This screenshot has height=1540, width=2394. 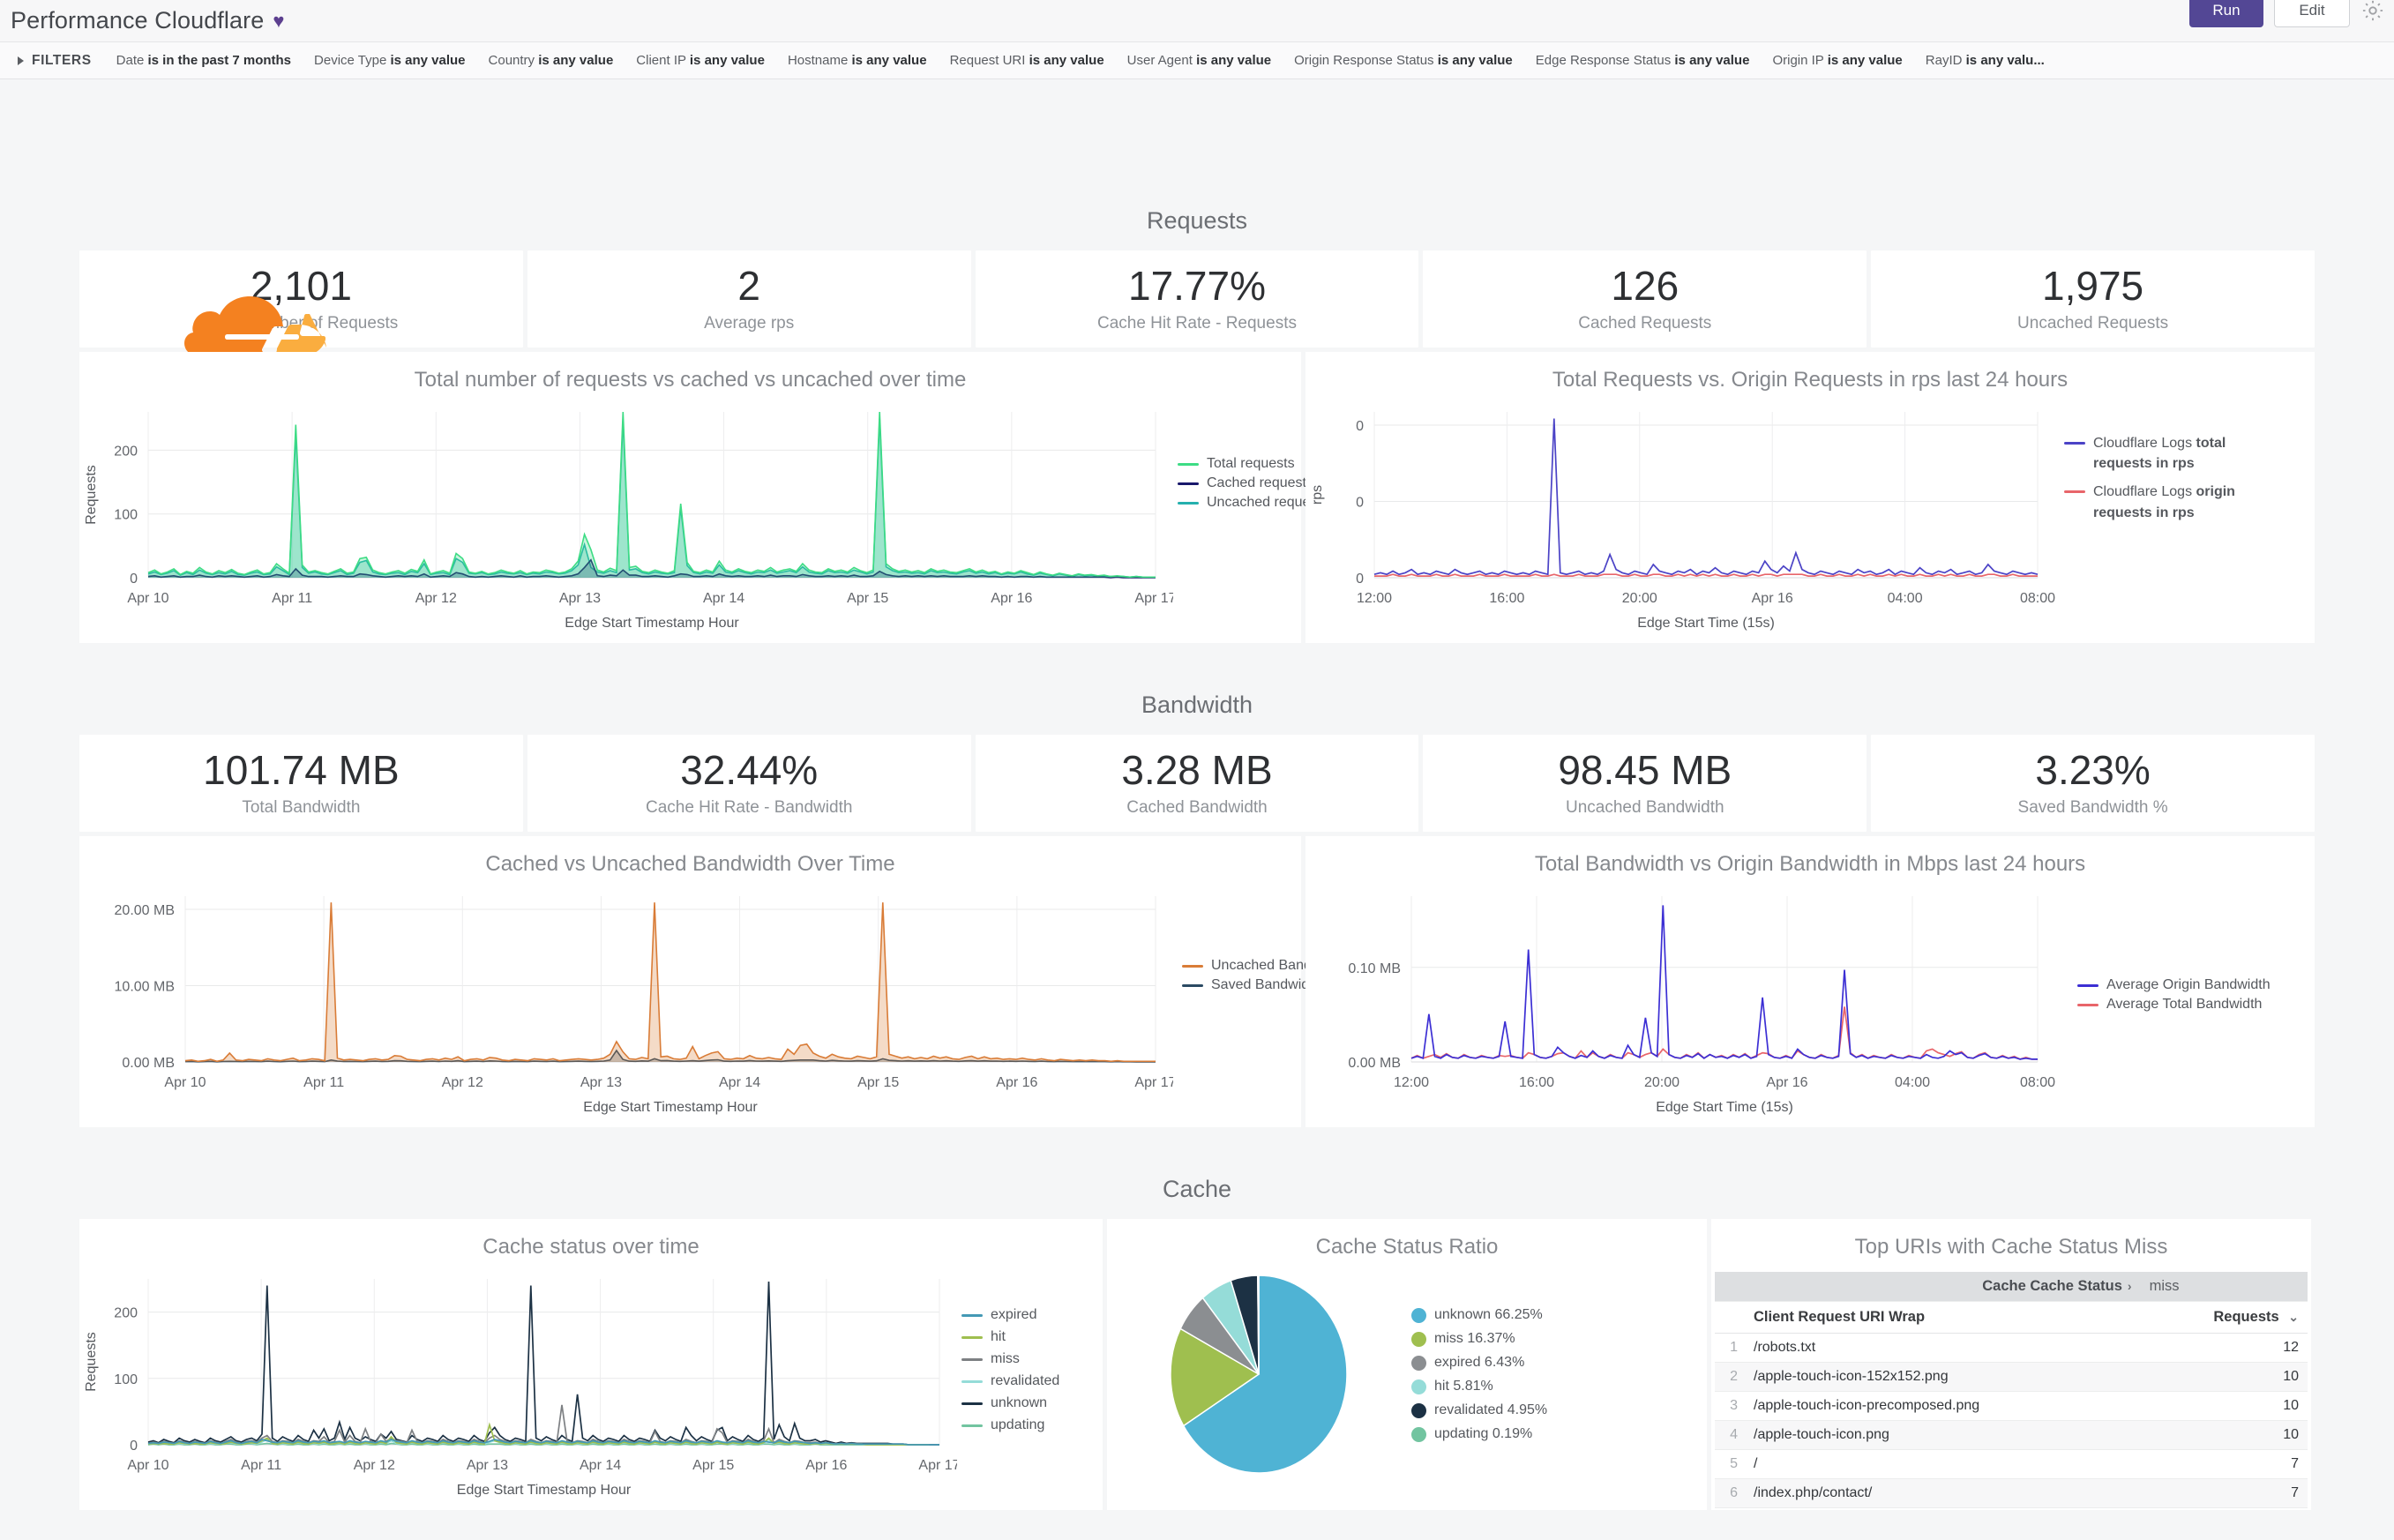 I want to click on legend-item: hit 5.81%, so click(x=1479, y=1386).